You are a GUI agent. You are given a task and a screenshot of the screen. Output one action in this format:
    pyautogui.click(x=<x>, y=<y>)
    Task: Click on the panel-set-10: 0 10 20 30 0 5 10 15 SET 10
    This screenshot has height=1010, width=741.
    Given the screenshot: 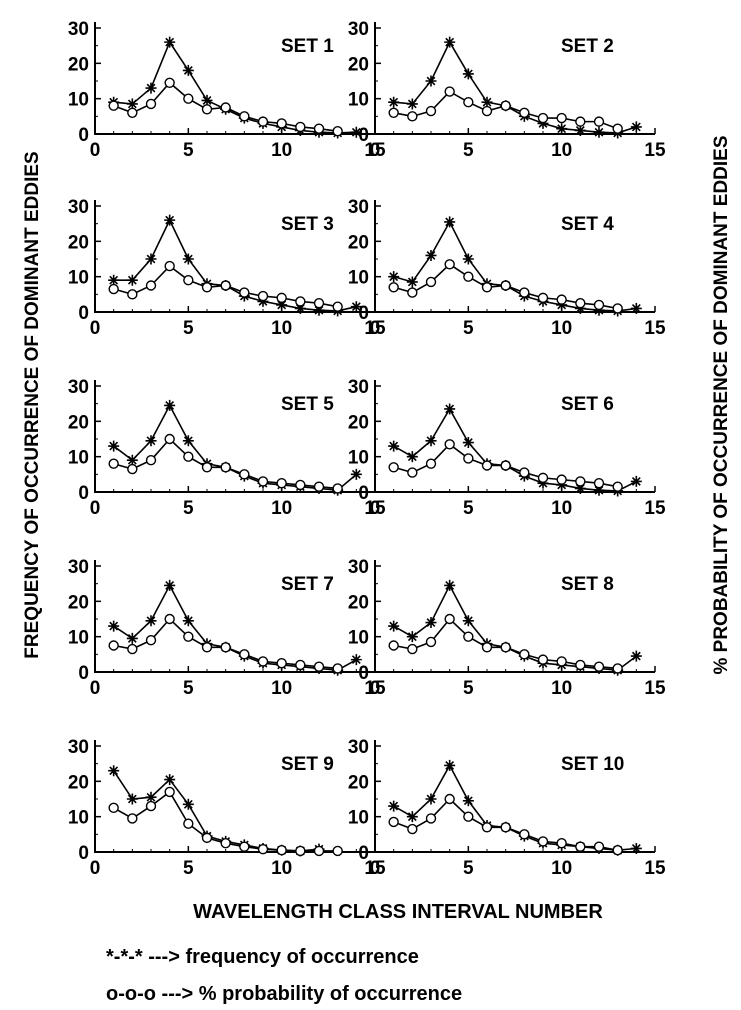 What is the action you would take?
    pyautogui.click(x=507, y=808)
    